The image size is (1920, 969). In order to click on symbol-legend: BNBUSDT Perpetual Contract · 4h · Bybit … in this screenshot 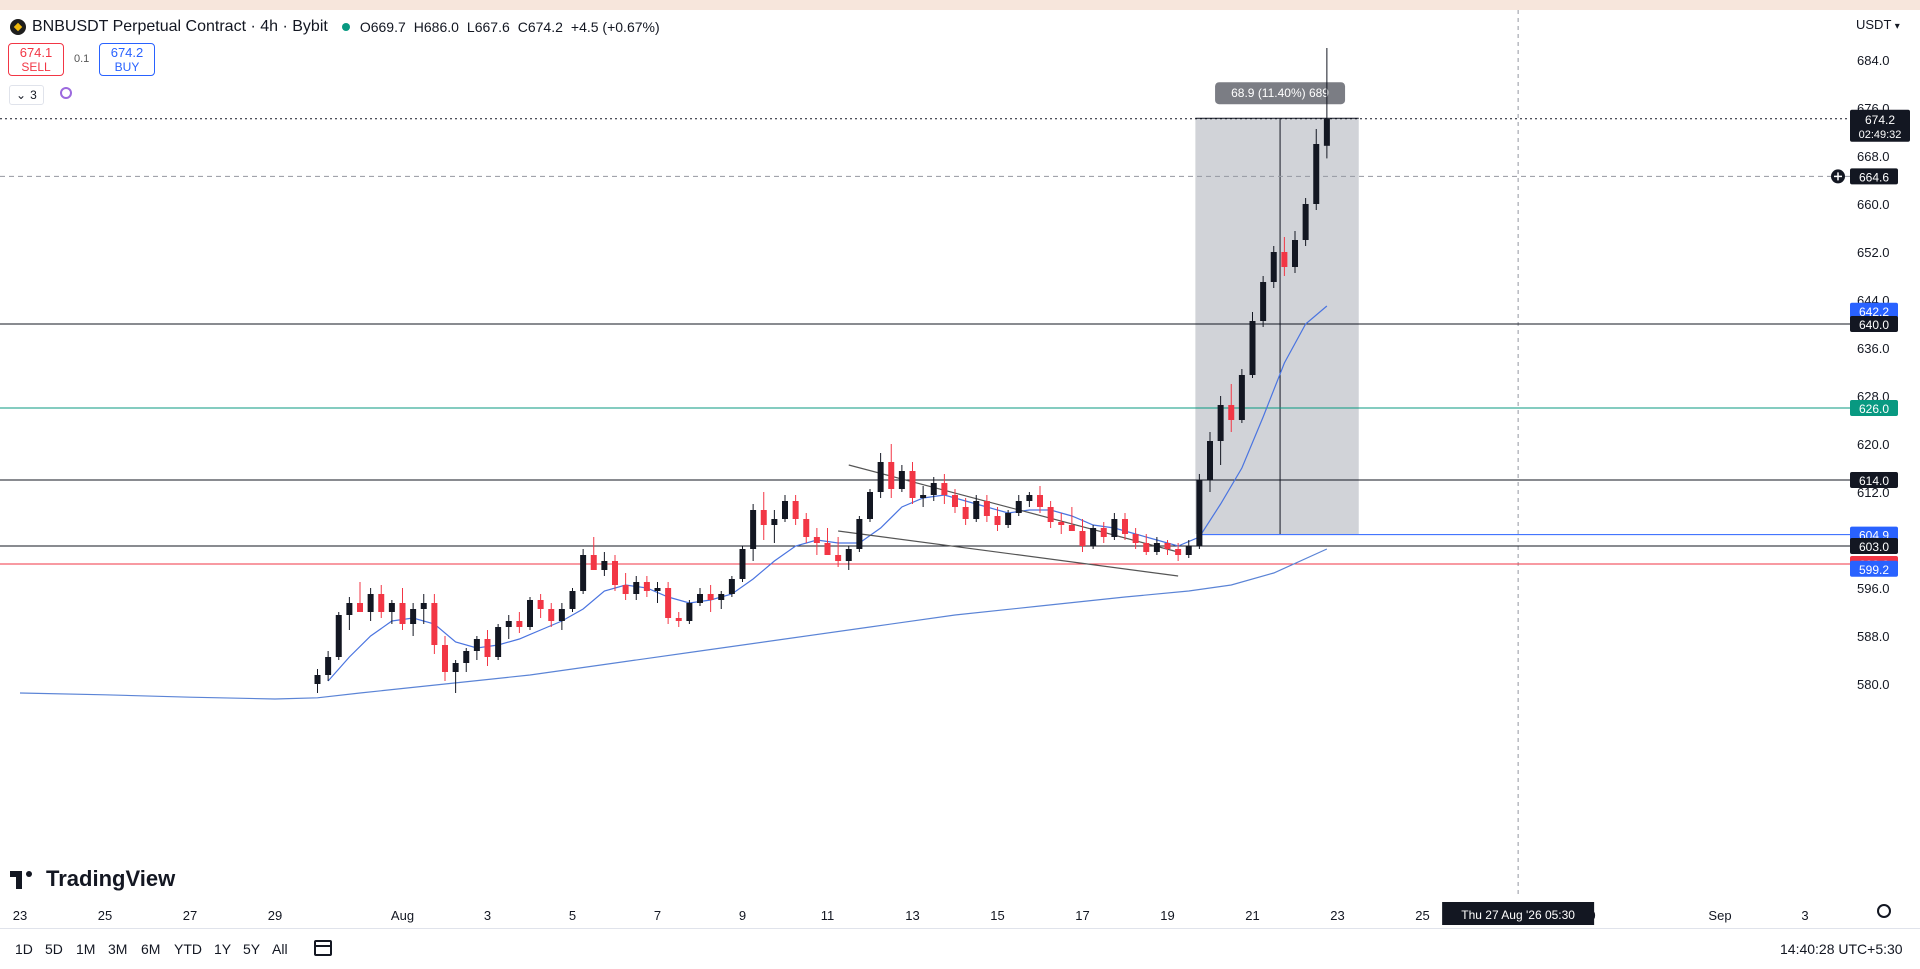, I will do `click(339, 27)`.